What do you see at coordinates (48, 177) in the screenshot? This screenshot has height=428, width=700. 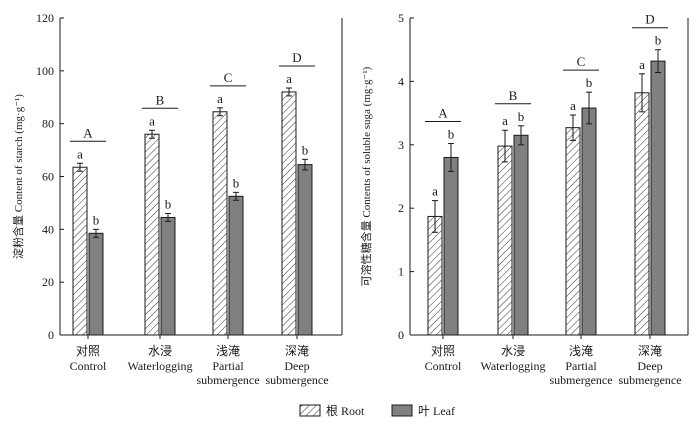 I see `y-tick-label: 60` at bounding box center [48, 177].